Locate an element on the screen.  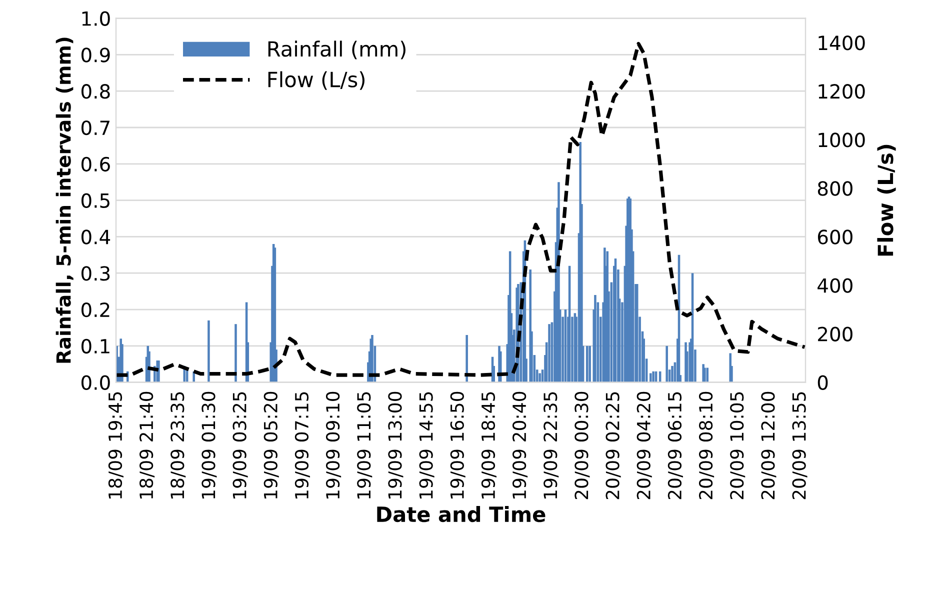
y2-tick-label: 600 is located at coordinates (835, 237).